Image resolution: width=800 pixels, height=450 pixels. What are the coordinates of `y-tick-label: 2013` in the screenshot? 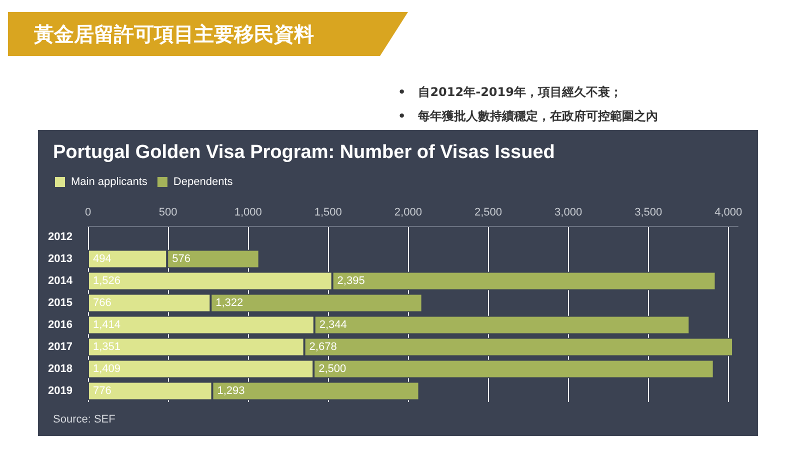 It's located at (60, 259).